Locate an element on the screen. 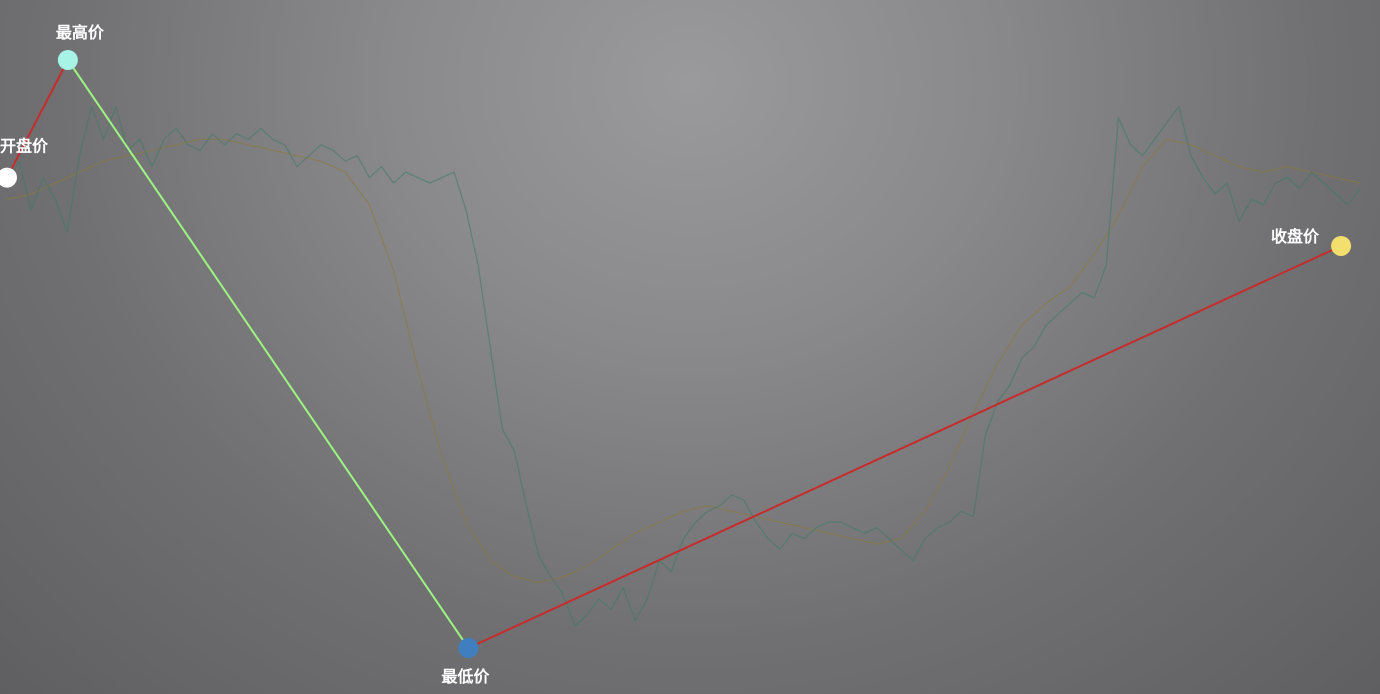  low-price-label: 最低价 is located at coordinates (465, 676).